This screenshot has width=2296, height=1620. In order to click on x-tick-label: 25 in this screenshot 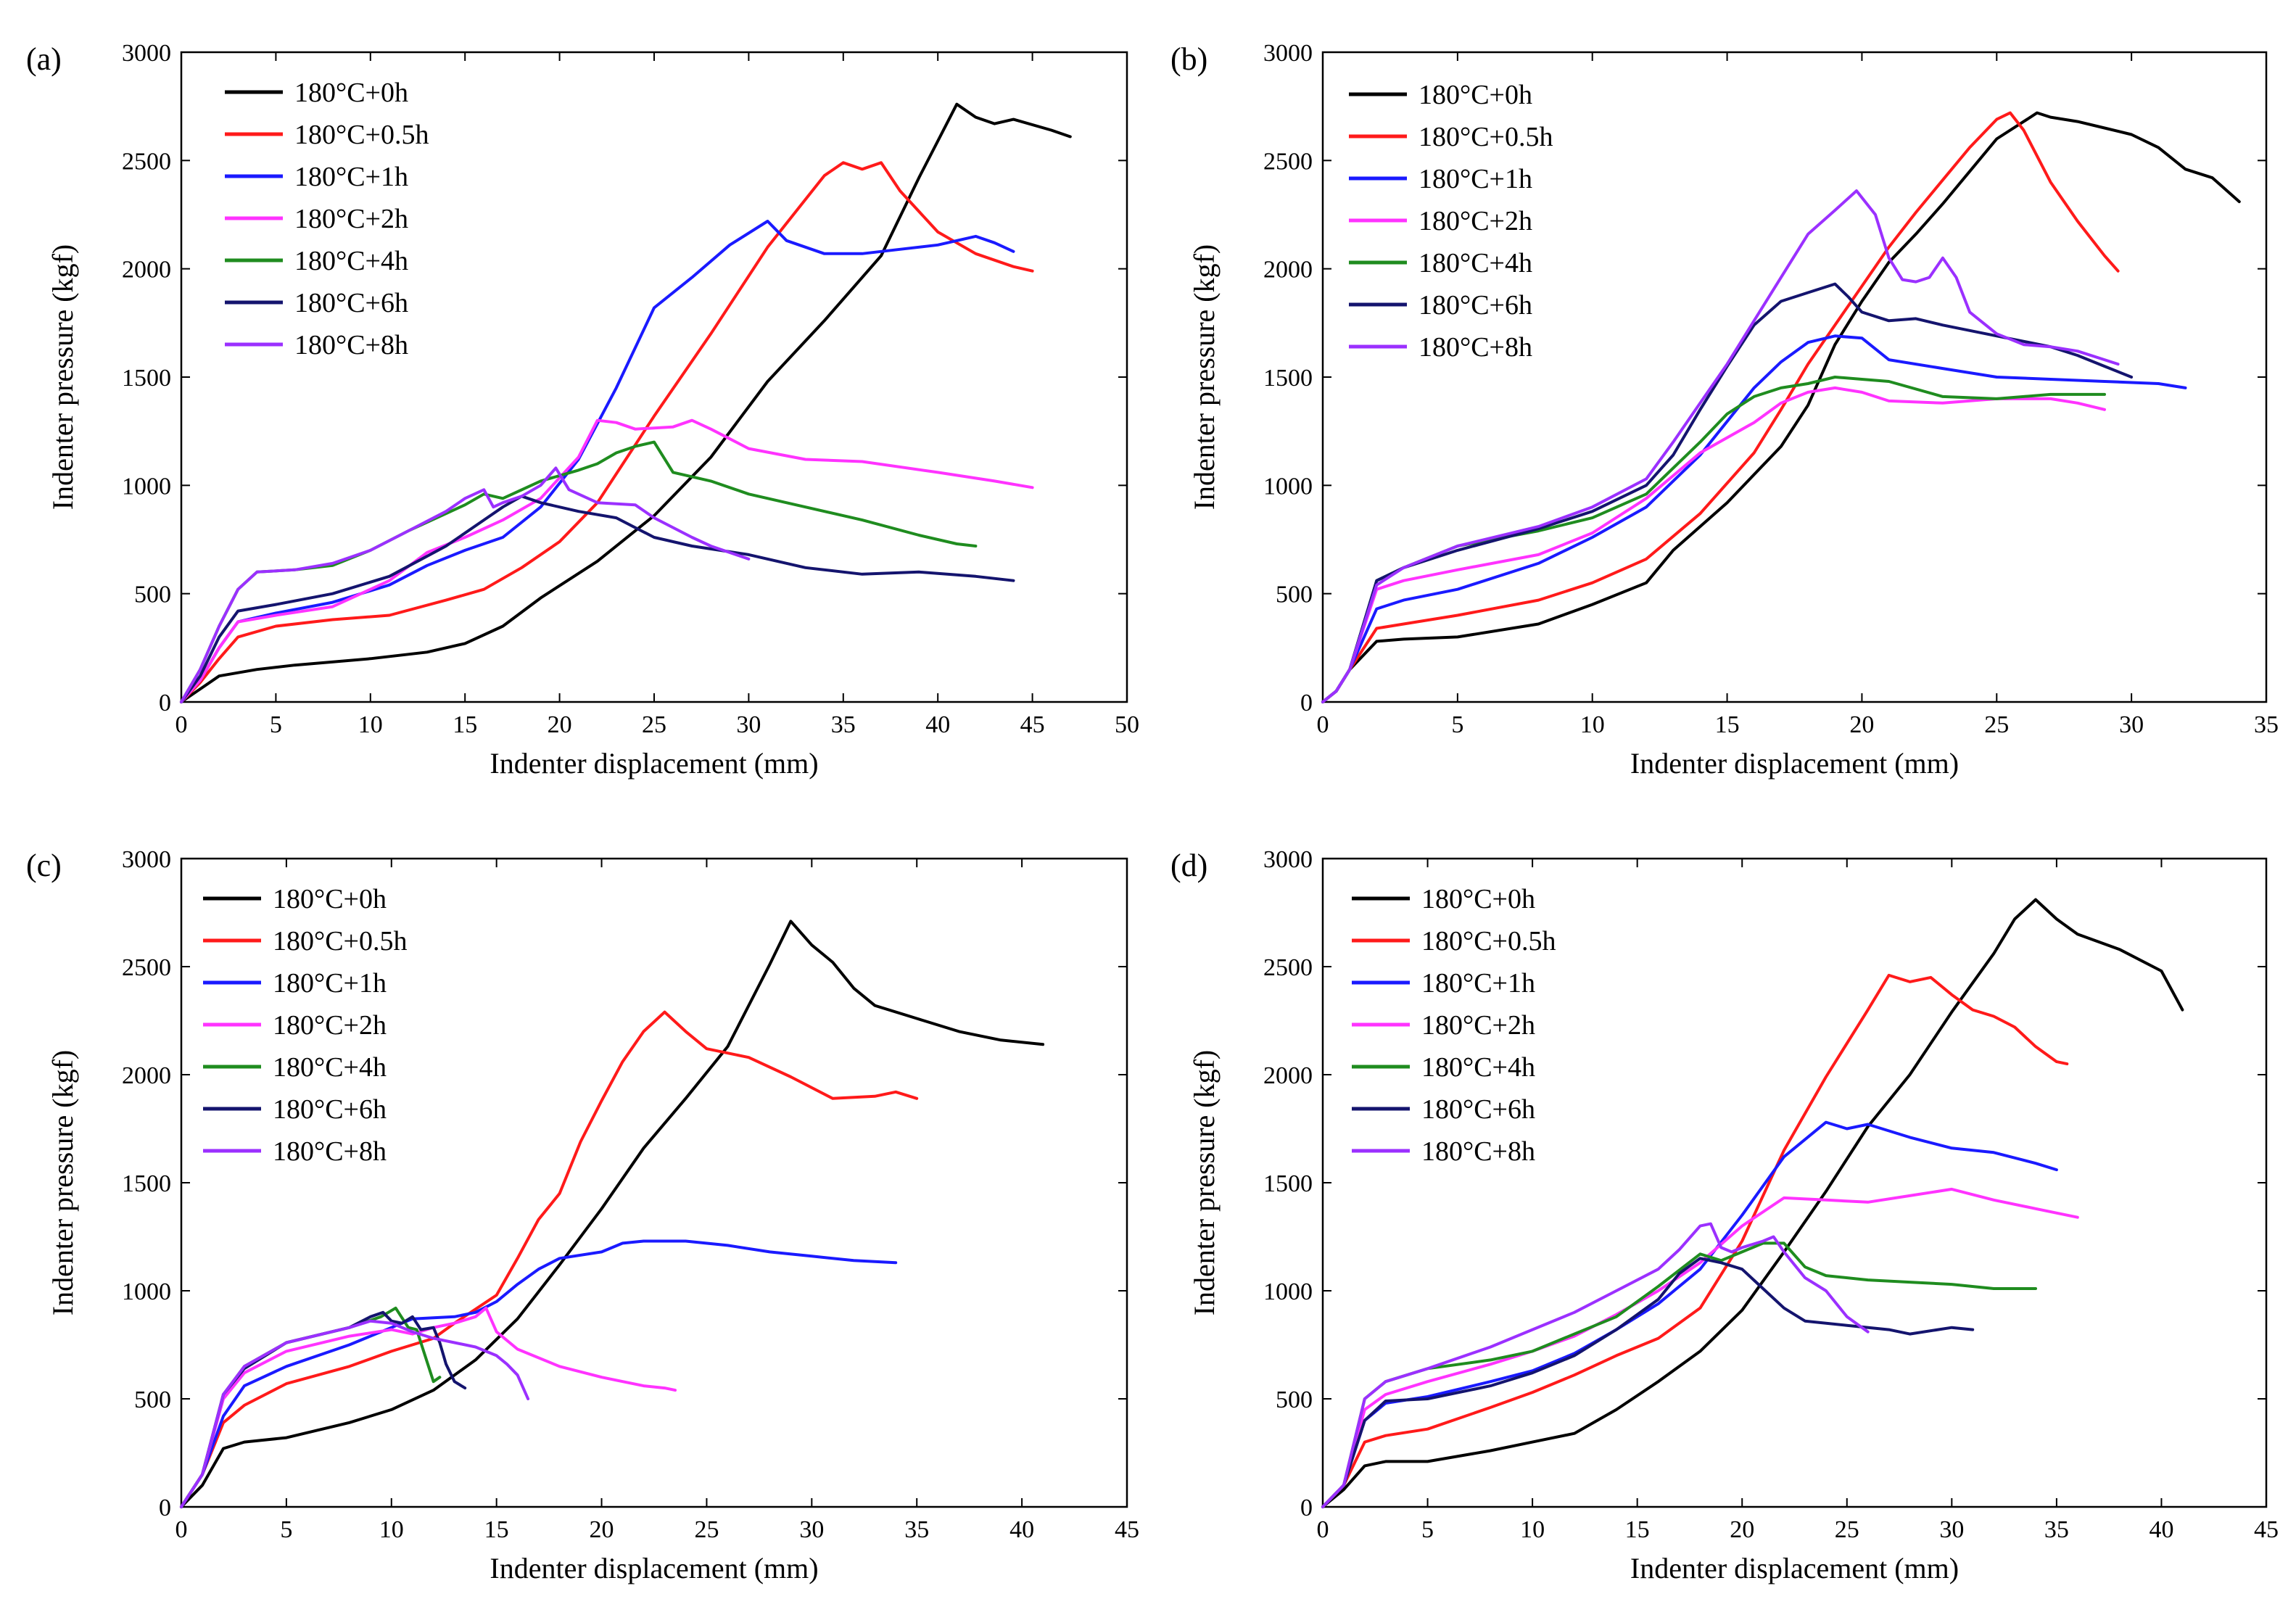, I will do `click(654, 724)`.